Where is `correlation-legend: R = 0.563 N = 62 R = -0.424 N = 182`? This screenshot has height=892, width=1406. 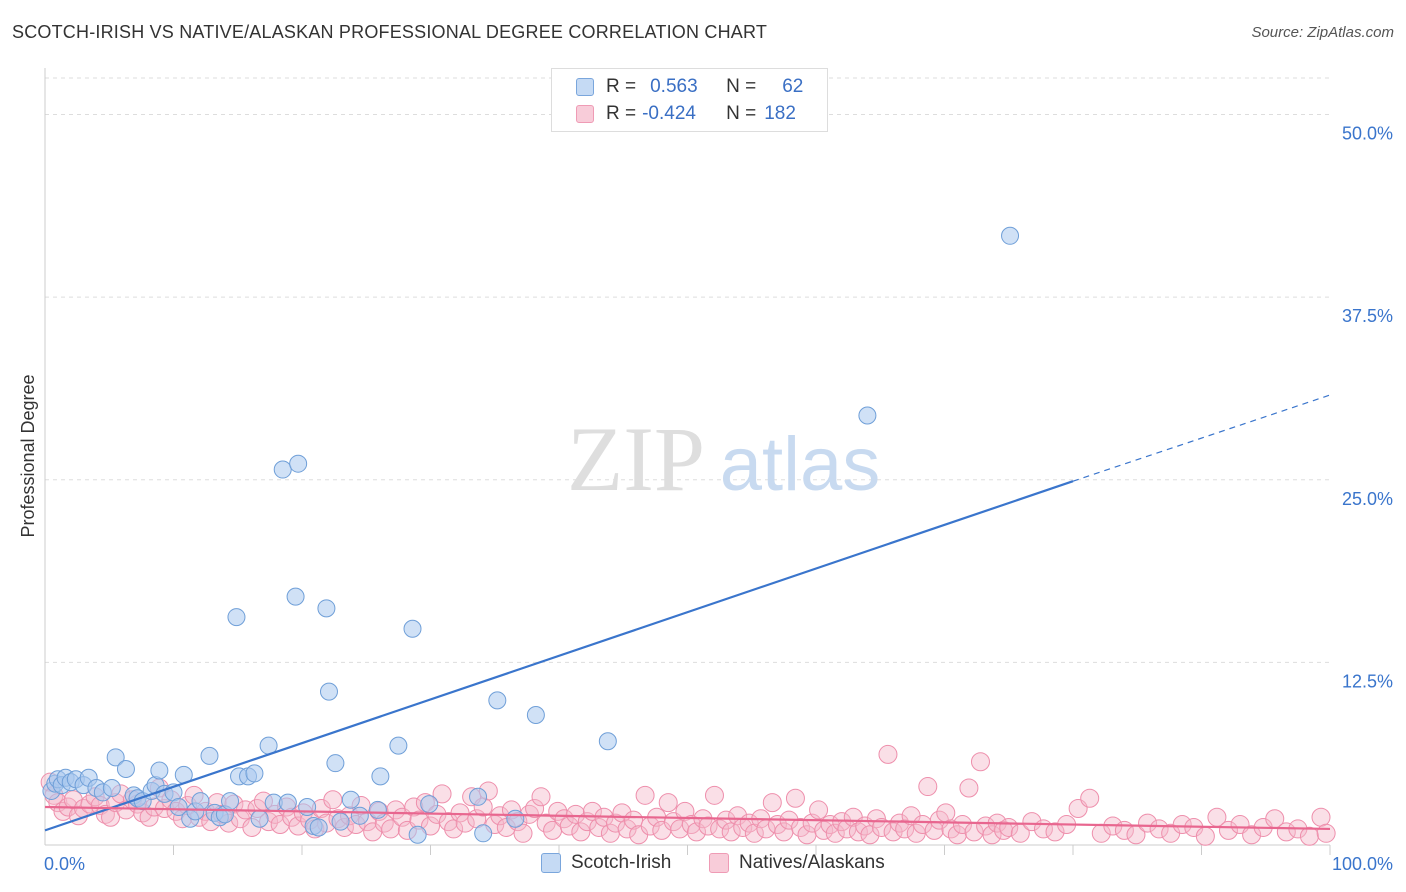 correlation-legend: R = 0.563 N = 62 R = -0.424 N = 182 is located at coordinates (689, 100).